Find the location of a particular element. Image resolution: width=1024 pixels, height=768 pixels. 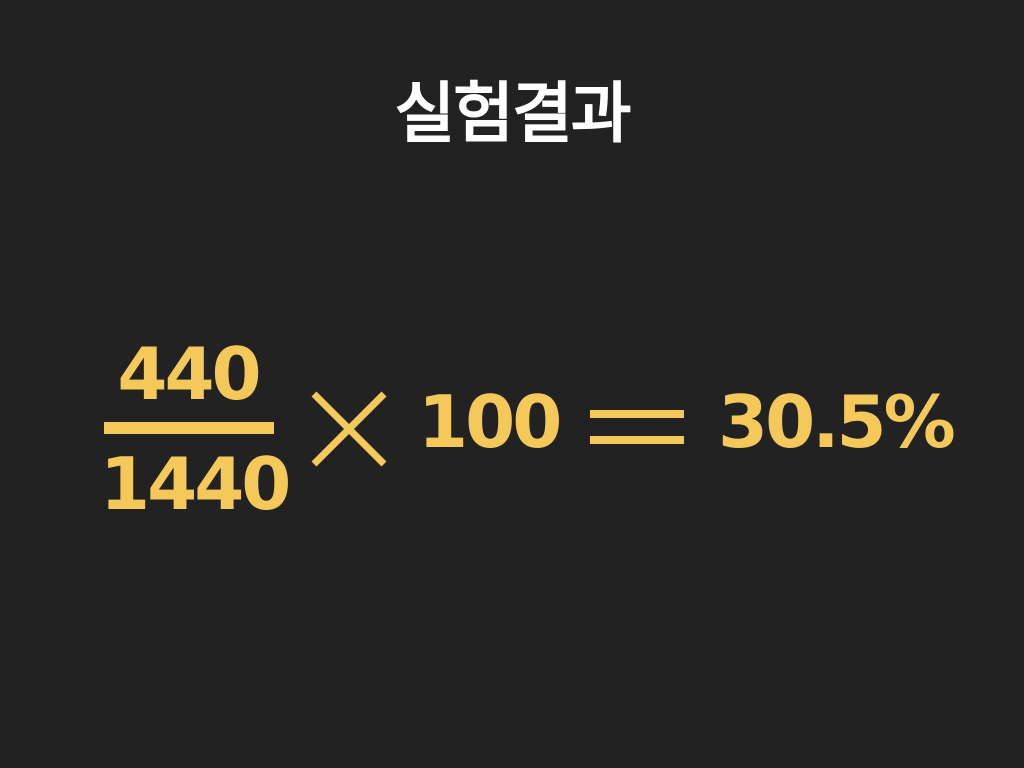

multiplier-value: 100 is located at coordinates (490, 422).